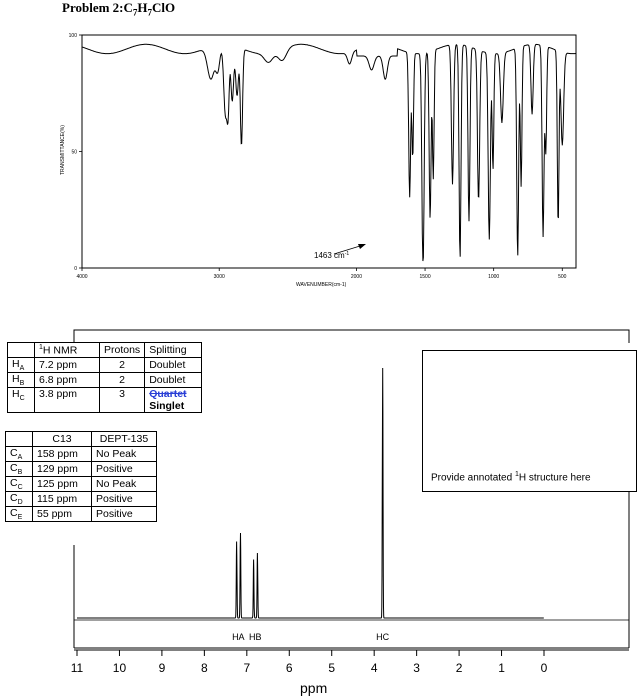 The image size is (641, 700). I want to click on c-row-label: CD, so click(19, 499).